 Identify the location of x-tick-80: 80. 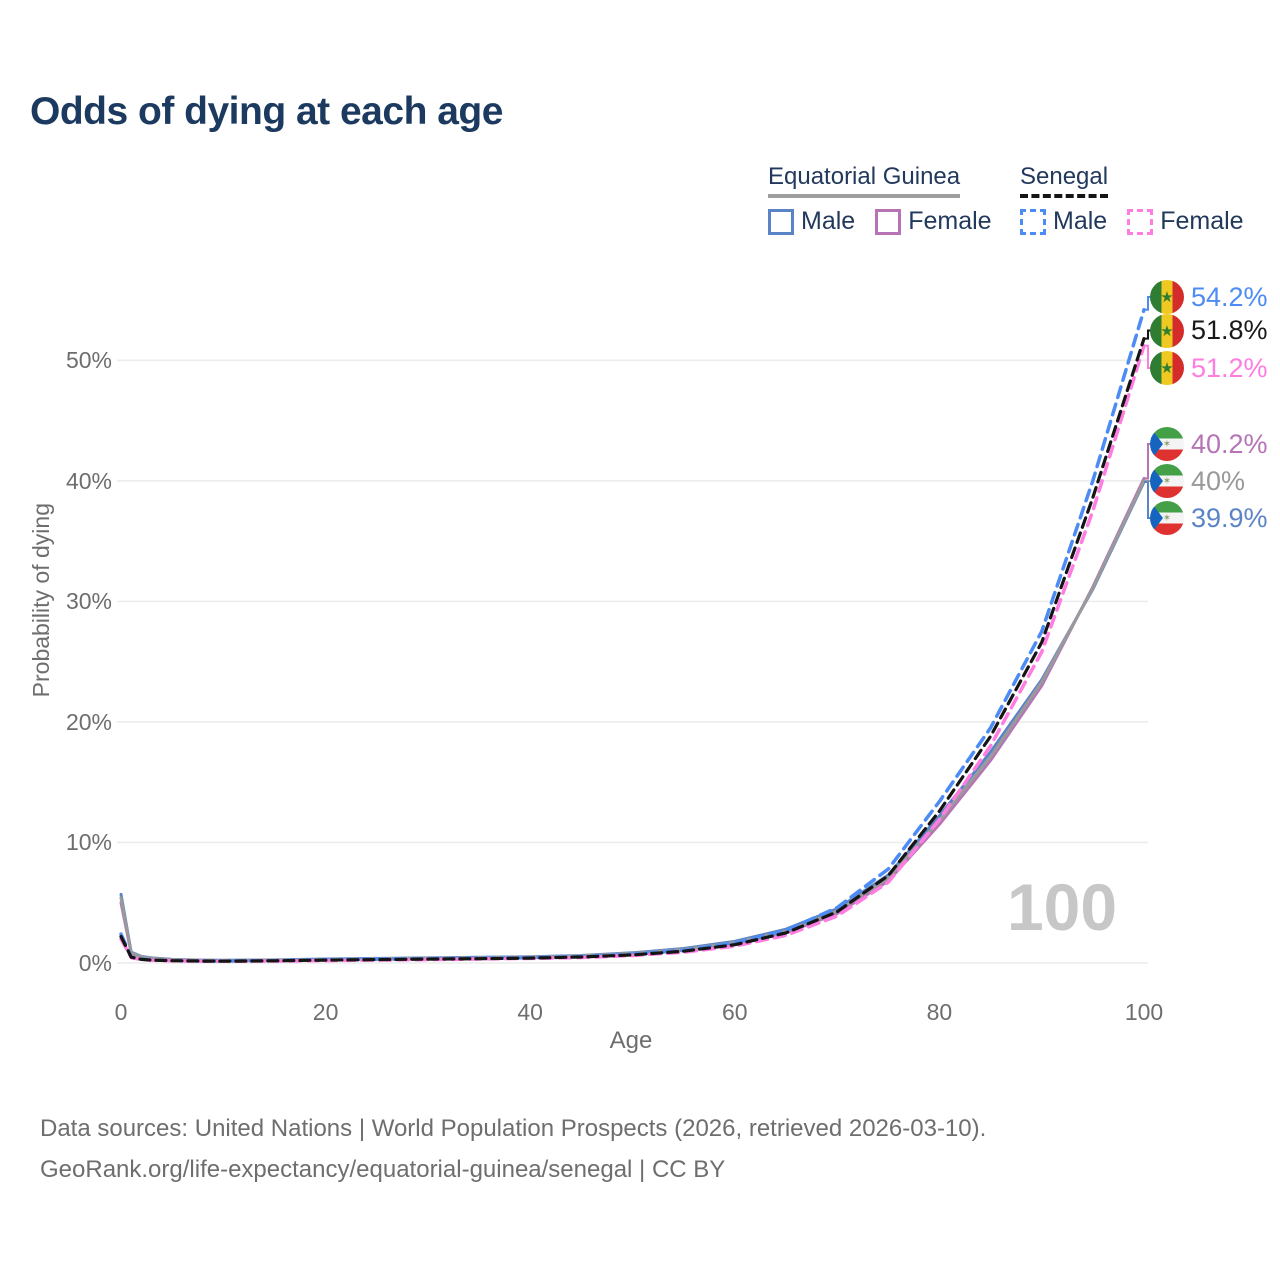
(939, 1012).